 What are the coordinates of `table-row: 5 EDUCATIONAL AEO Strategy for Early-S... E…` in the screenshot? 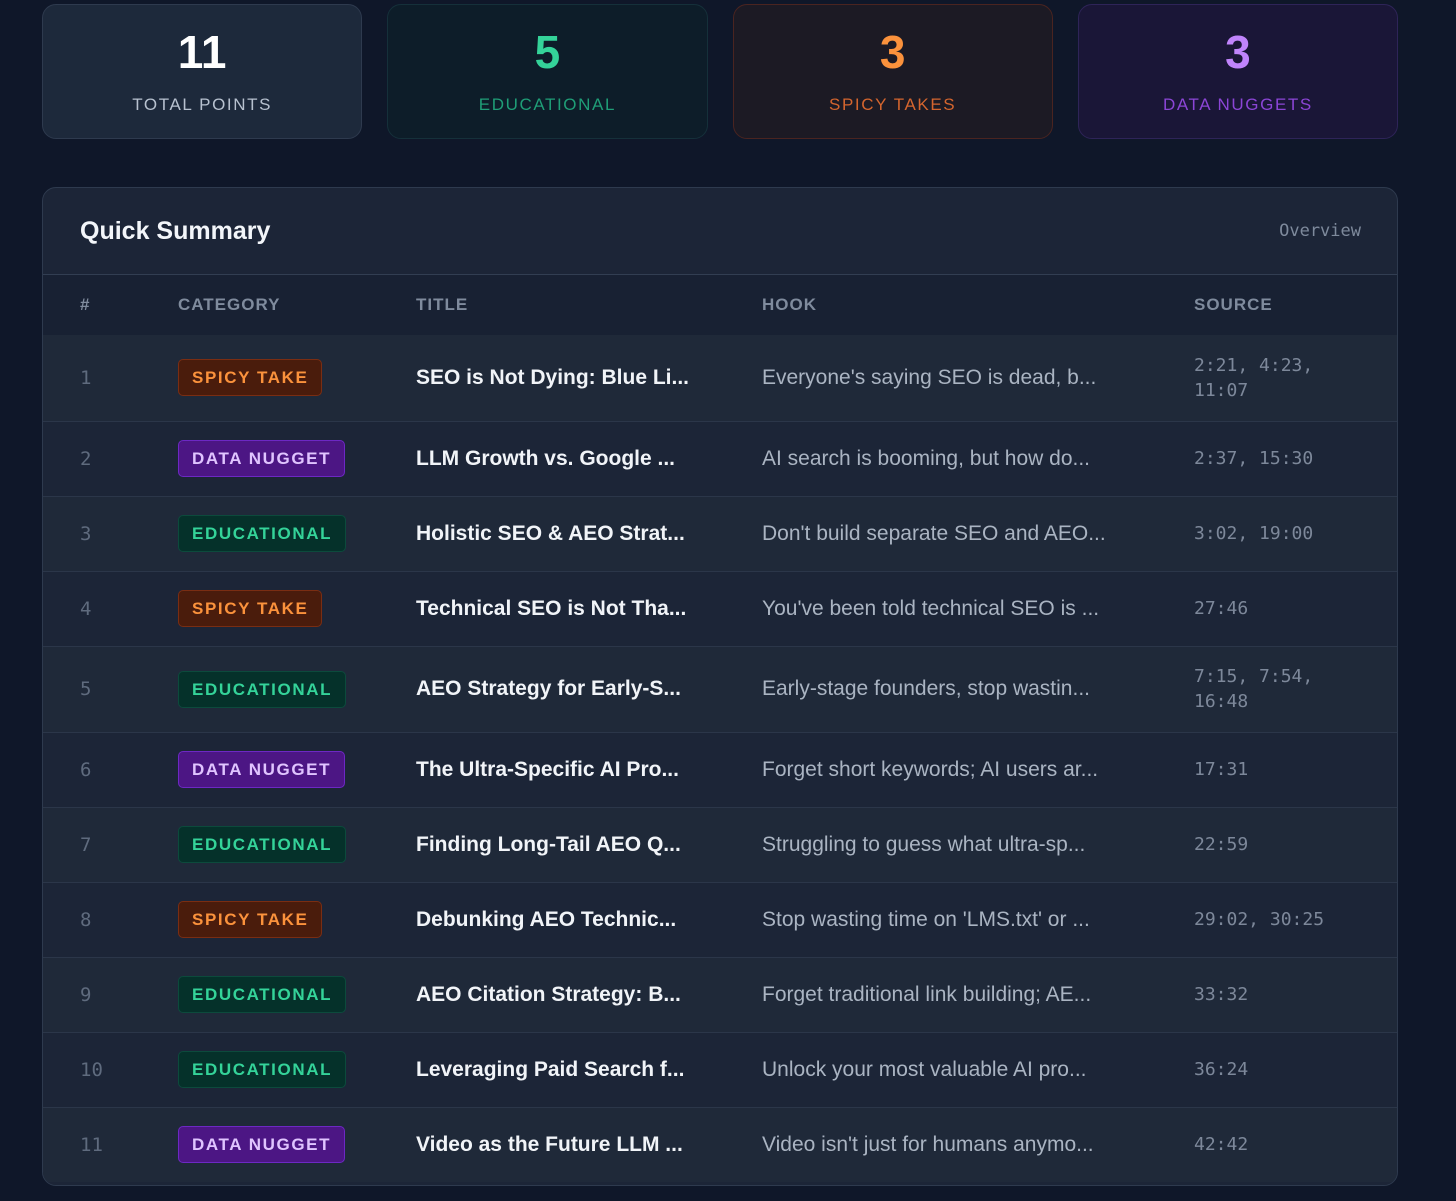 It's located at (720, 689).